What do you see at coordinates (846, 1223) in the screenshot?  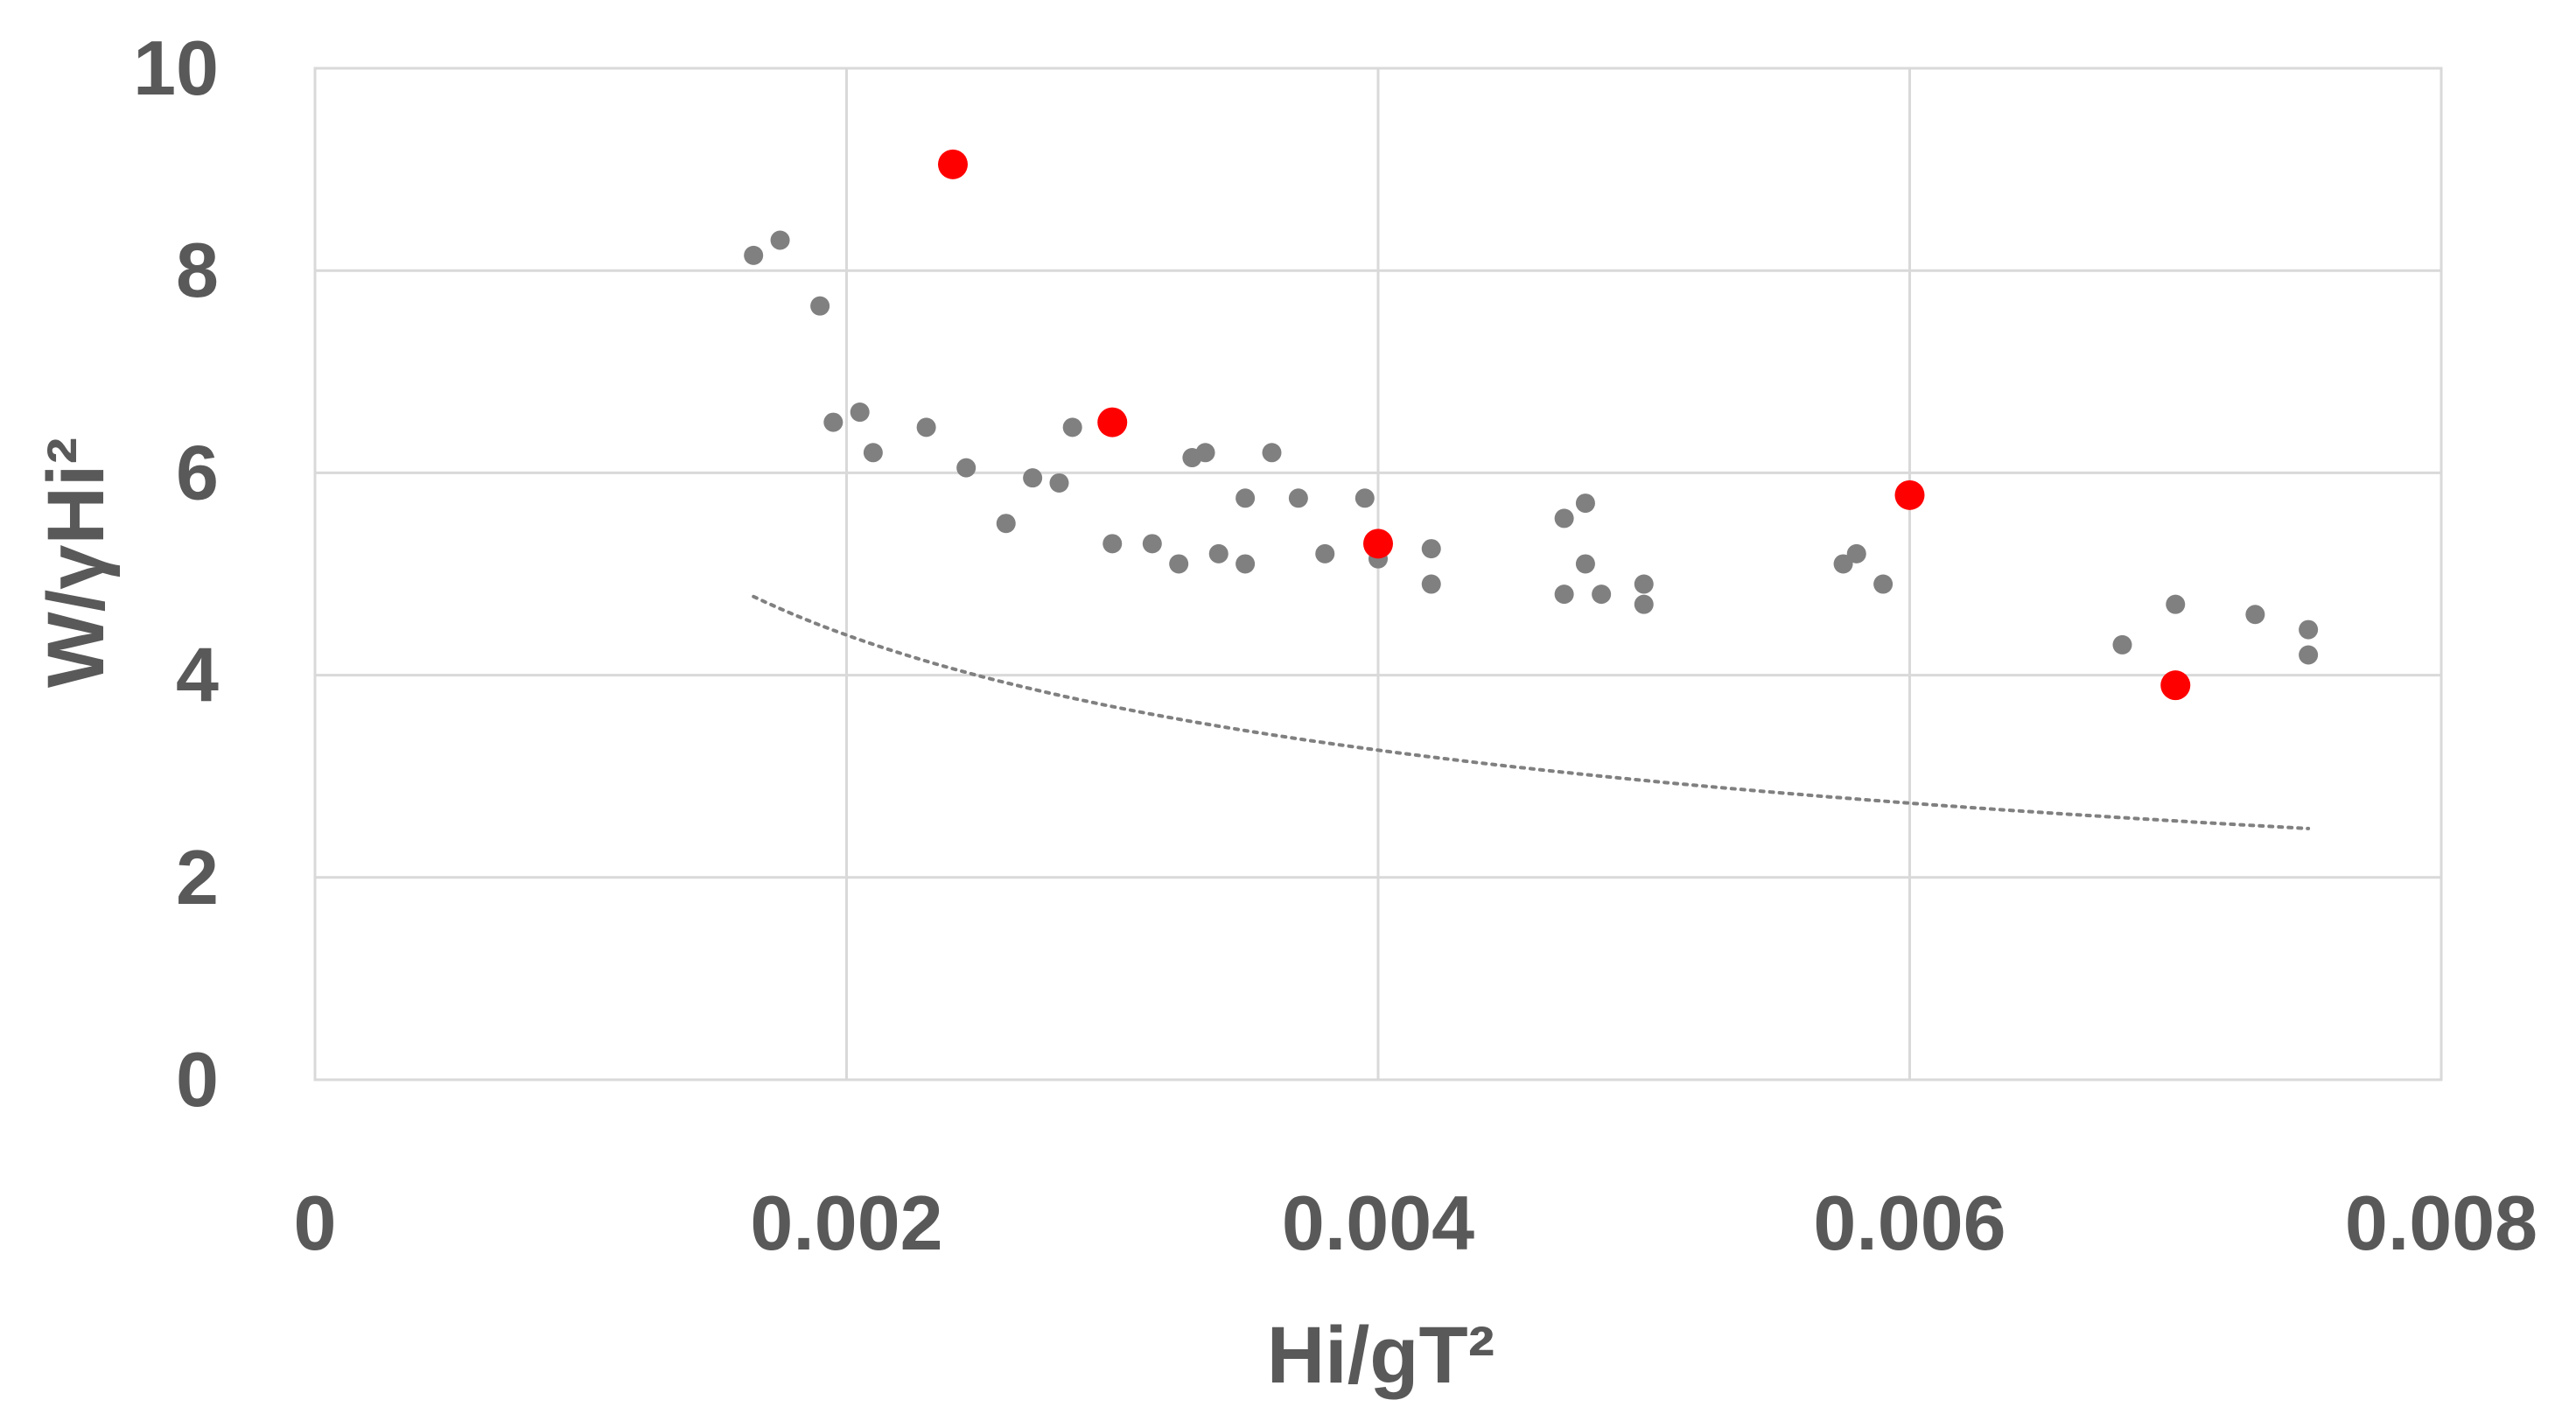 I see `x-tick-label: 0.002` at bounding box center [846, 1223].